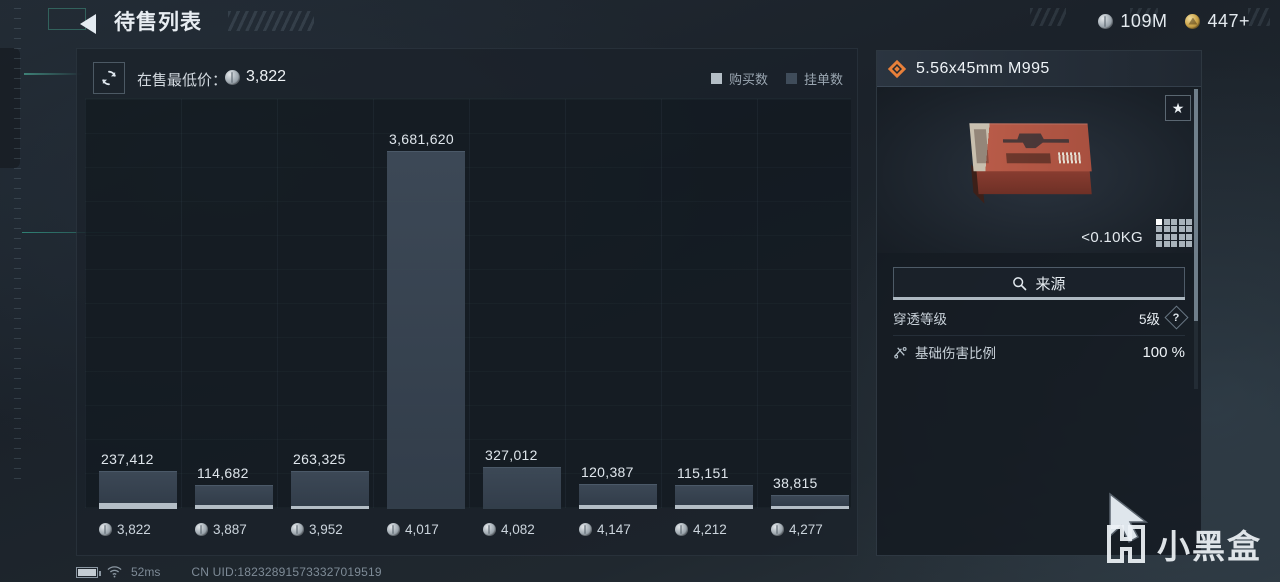  What do you see at coordinates (806, 529) in the screenshot?
I see `chart-price-tick-label: 4,277` at bounding box center [806, 529].